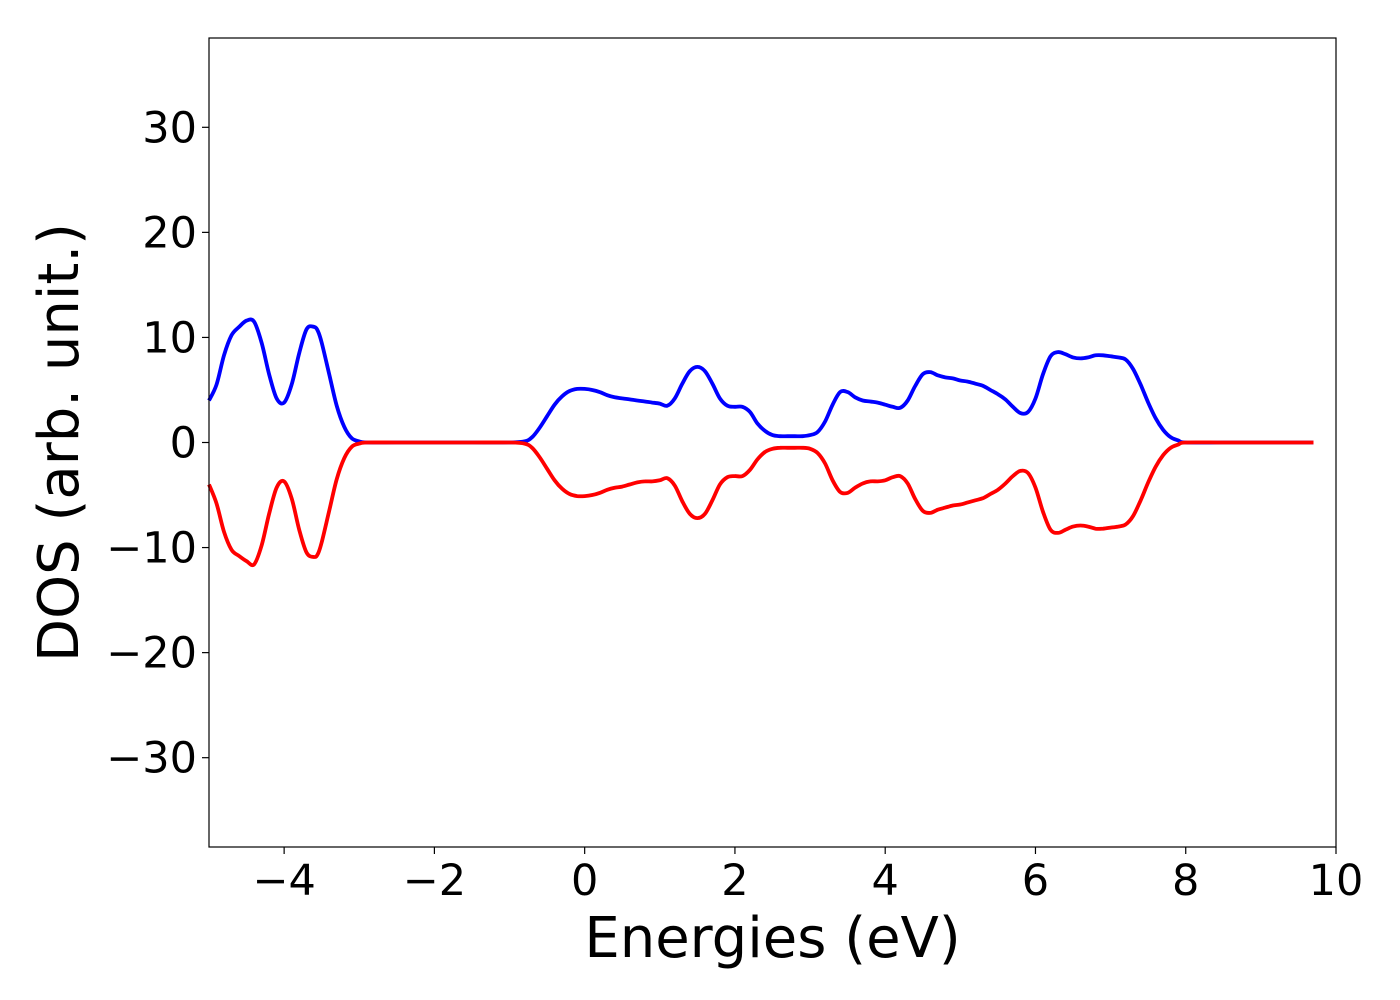 The height and width of the screenshot is (1000, 1400). What do you see at coordinates (151, 549) in the screenshot?
I see `y-tick-label: −10` at bounding box center [151, 549].